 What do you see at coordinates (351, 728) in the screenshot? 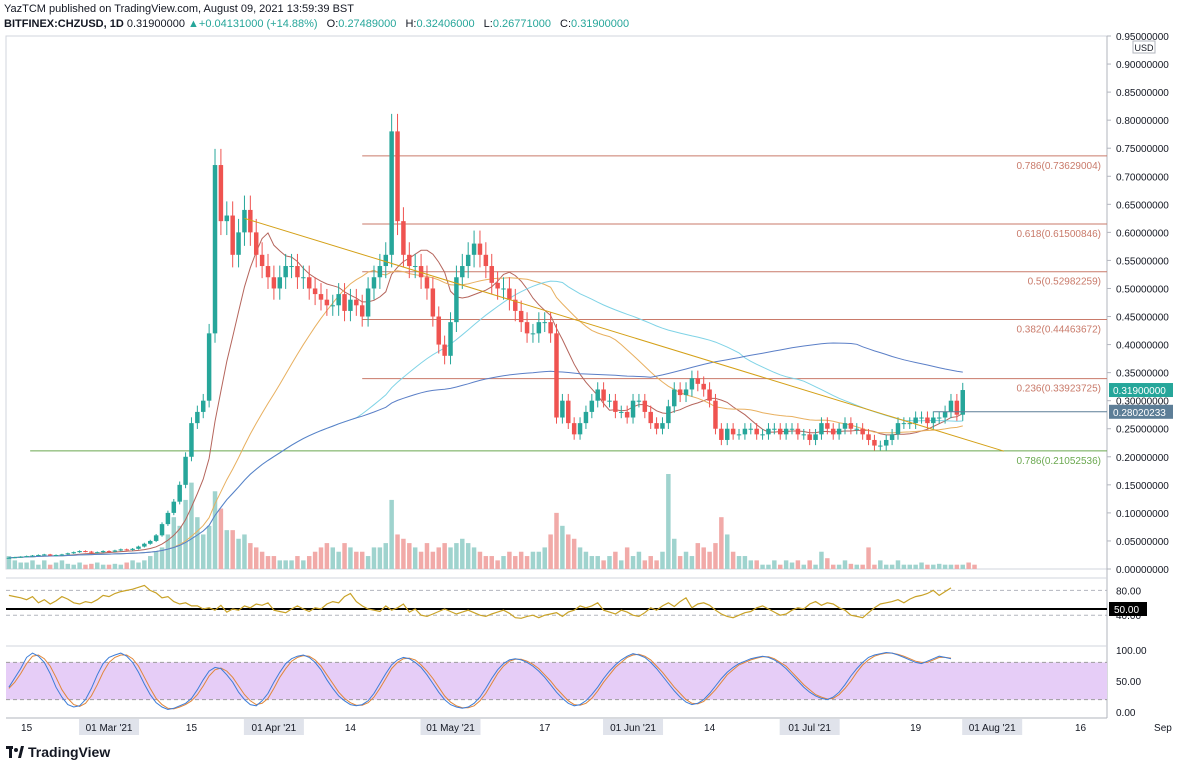
I see `time-tick-label: 14` at bounding box center [351, 728].